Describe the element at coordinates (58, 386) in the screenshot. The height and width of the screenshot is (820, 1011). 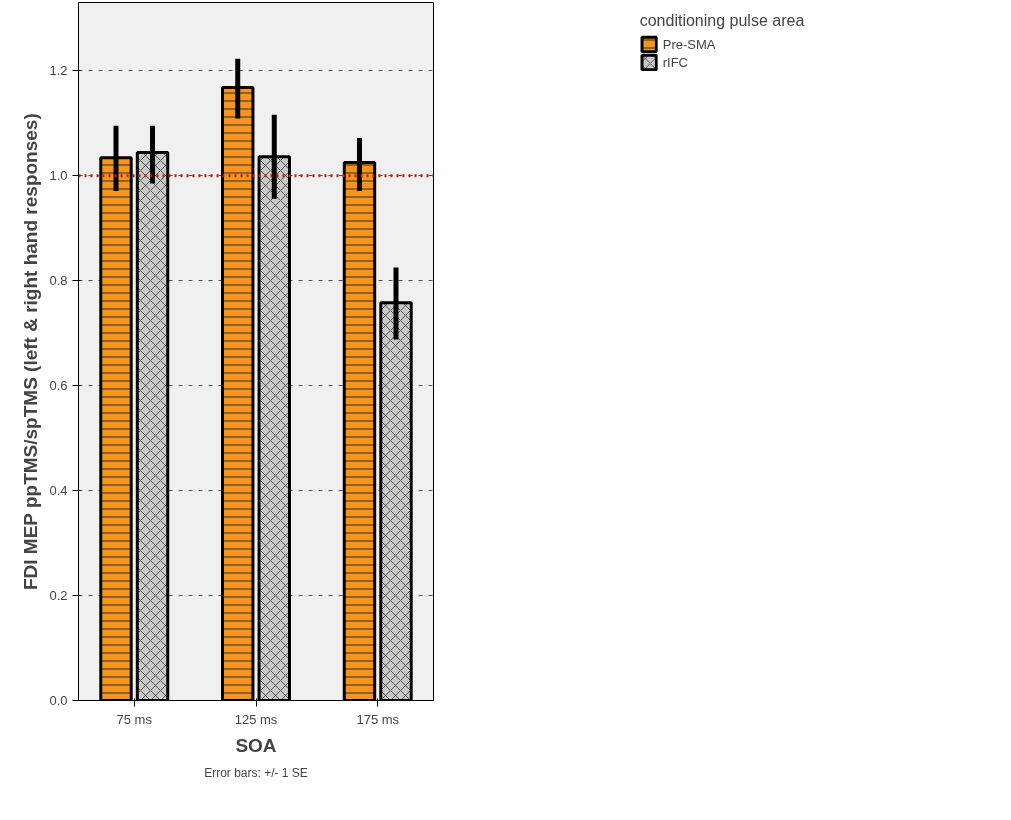
I see `y-tick-label: 0.6` at that location.